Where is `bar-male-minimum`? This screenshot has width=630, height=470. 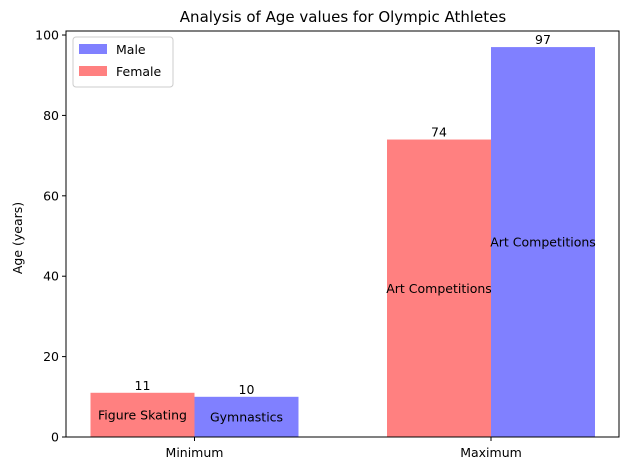
bar-male-minimum is located at coordinates (246, 416).